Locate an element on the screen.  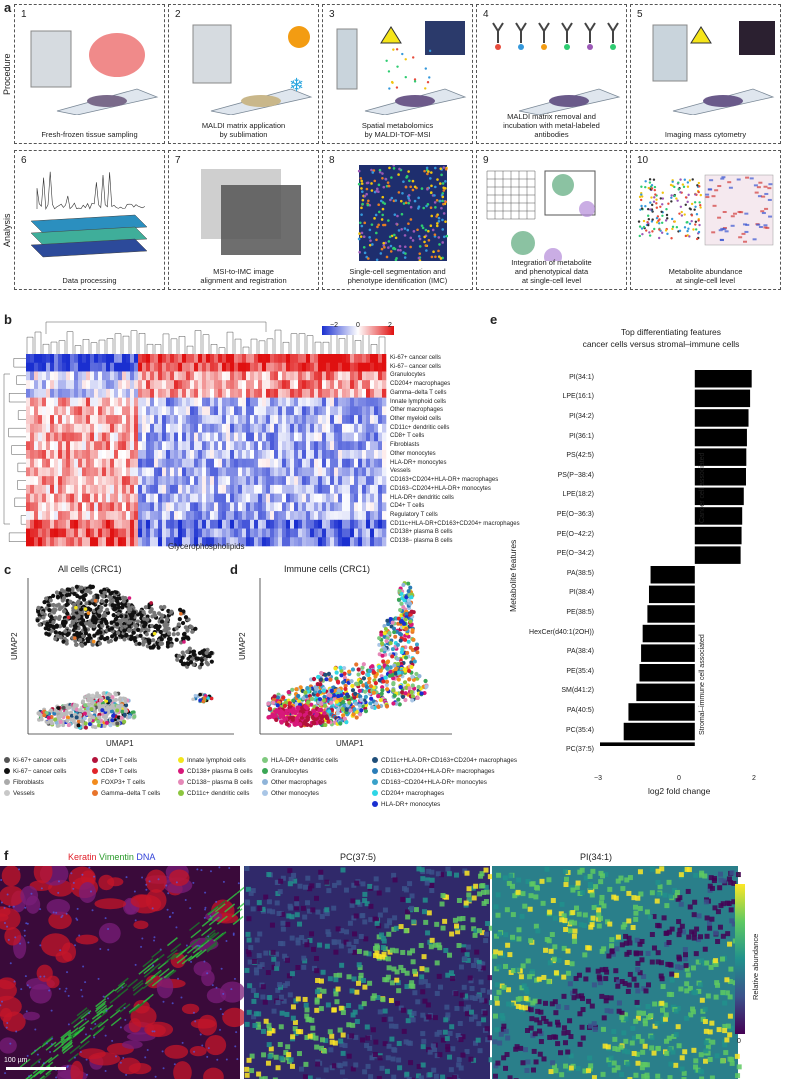
step-illustration is located at coordinates (401, 68).